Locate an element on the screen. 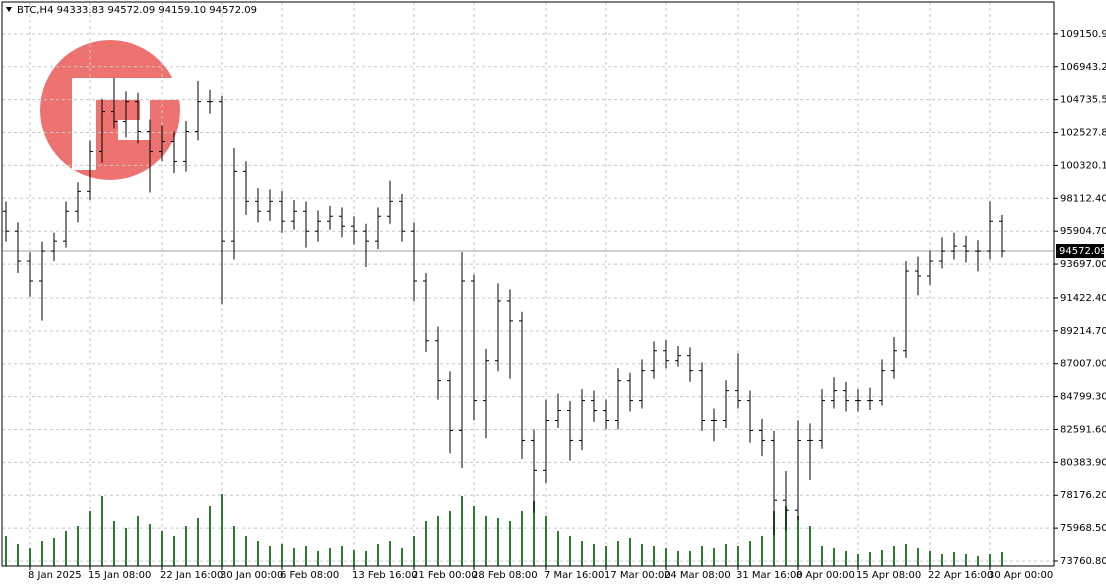  x-tick-label: 17 Mar 00:00 is located at coordinates (637, 575).